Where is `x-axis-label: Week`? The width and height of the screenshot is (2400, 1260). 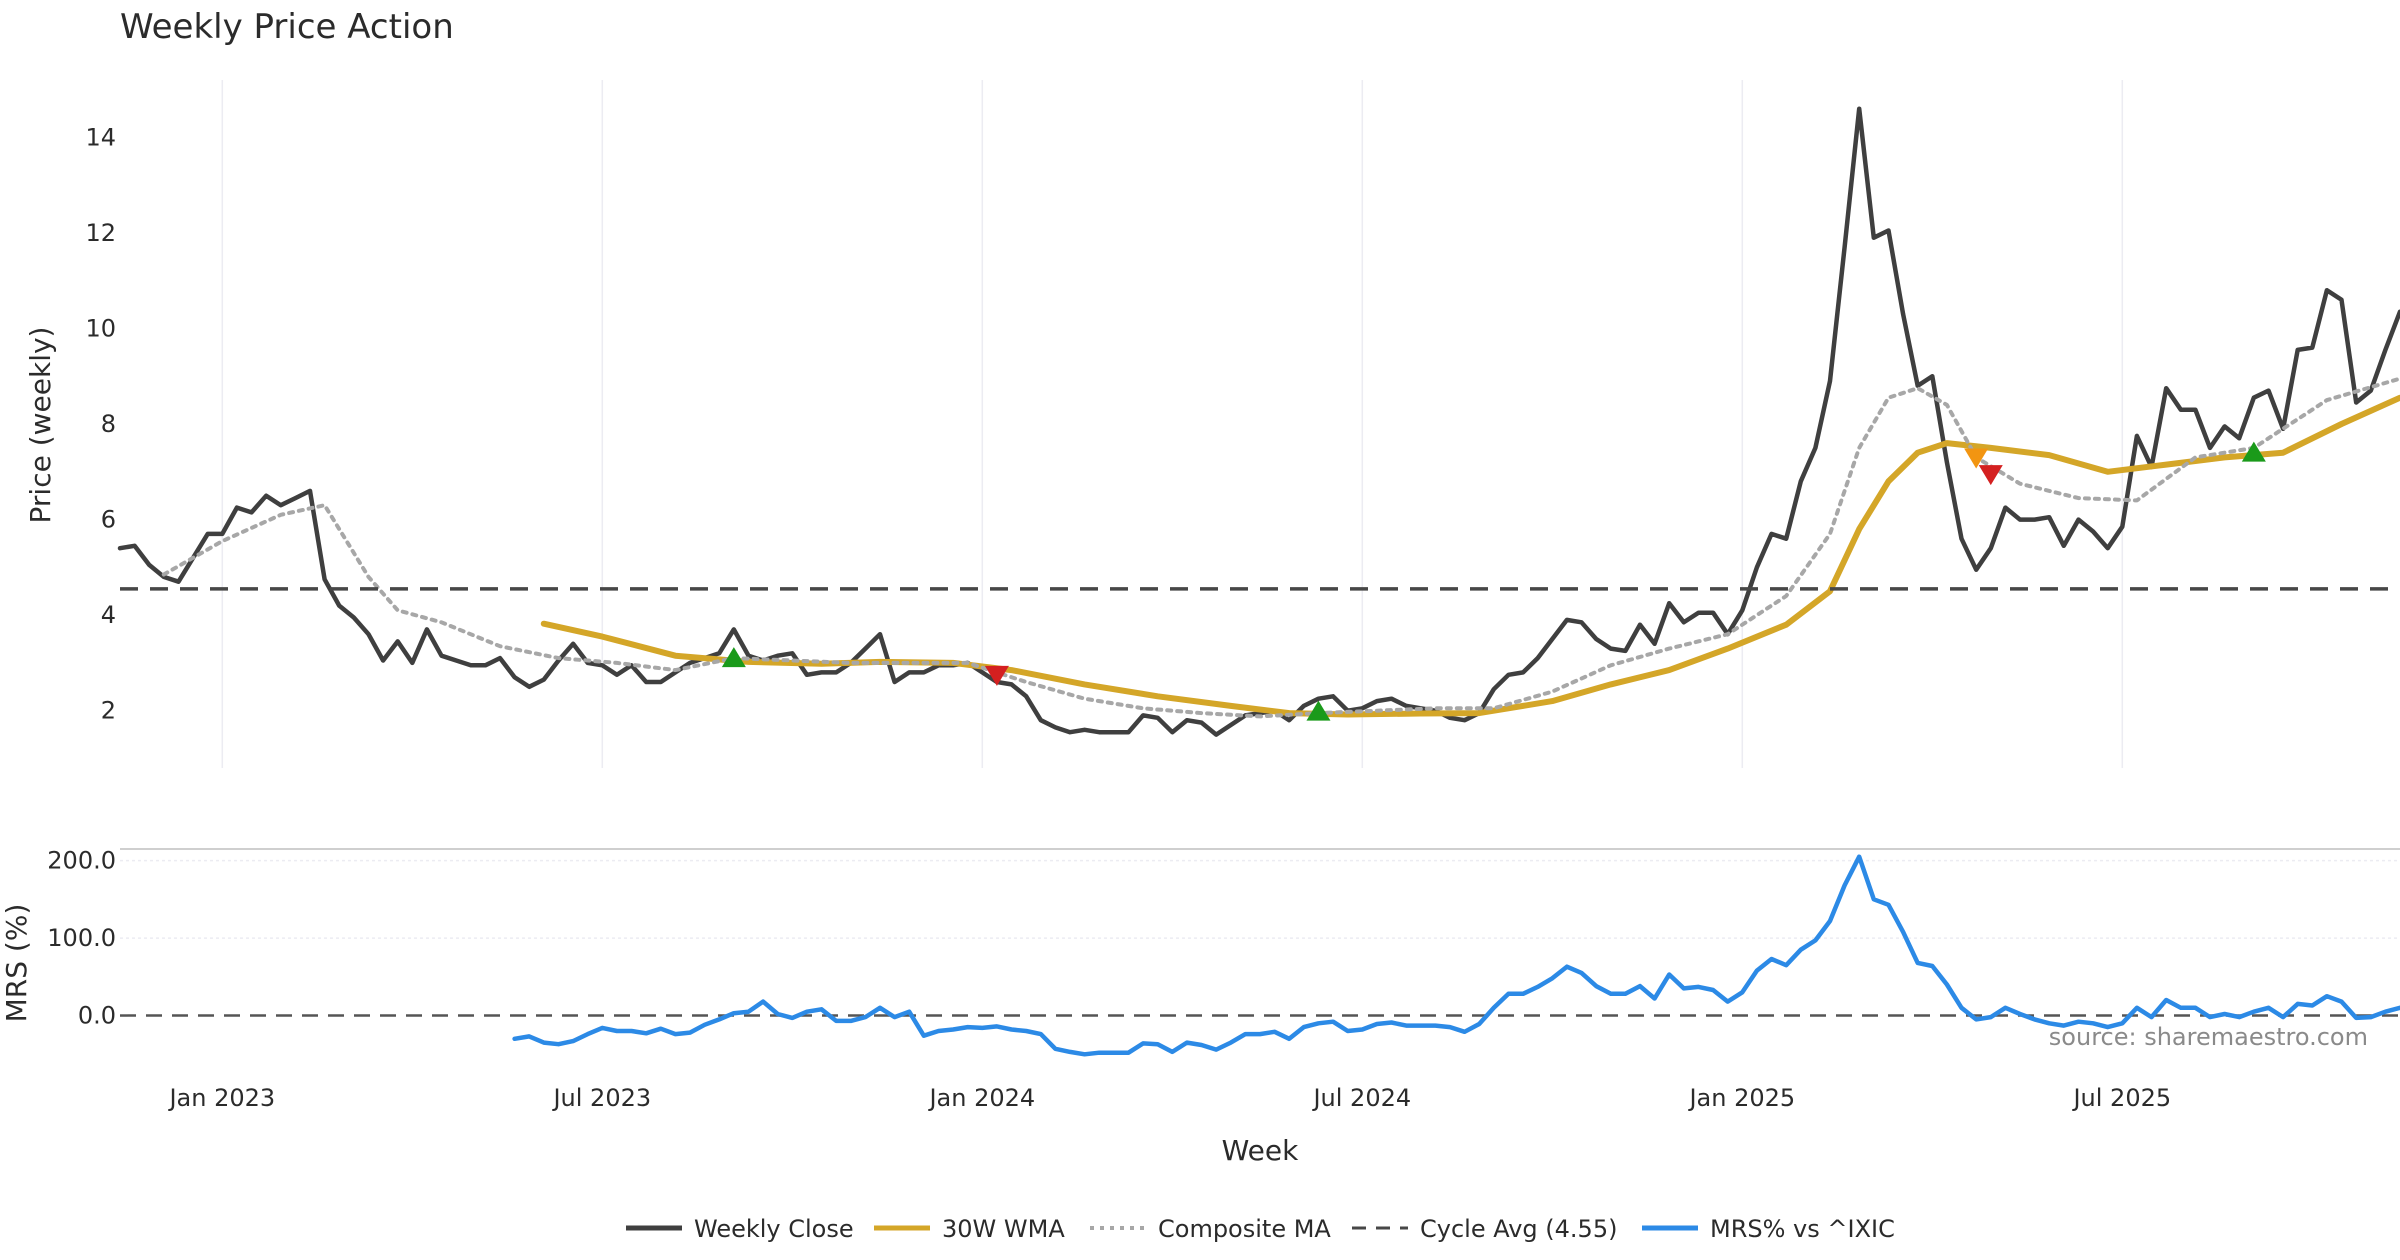
x-axis-label: Week is located at coordinates (1260, 1150).